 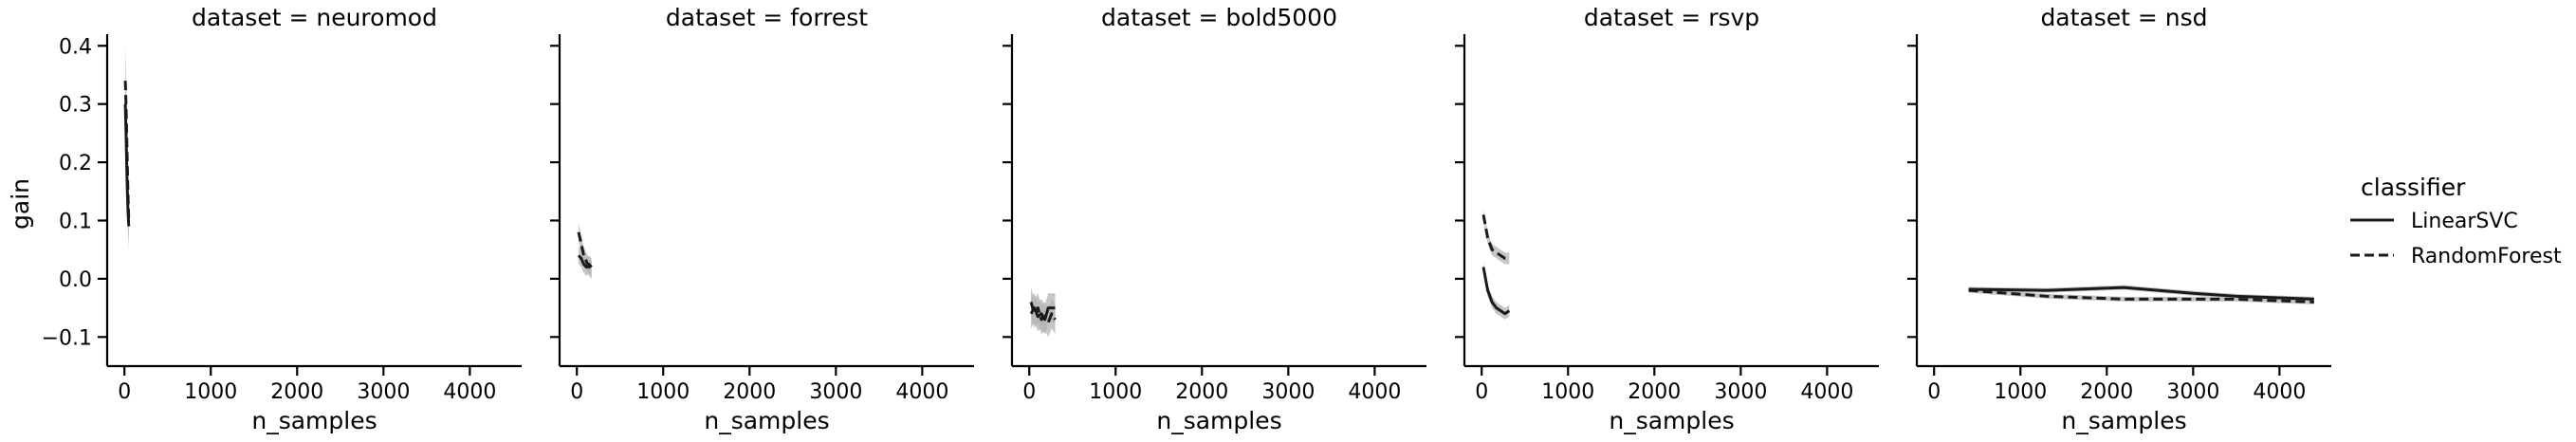 I want to click on facet-title-bold5000: dataset = bold5000, so click(x=1219, y=17).